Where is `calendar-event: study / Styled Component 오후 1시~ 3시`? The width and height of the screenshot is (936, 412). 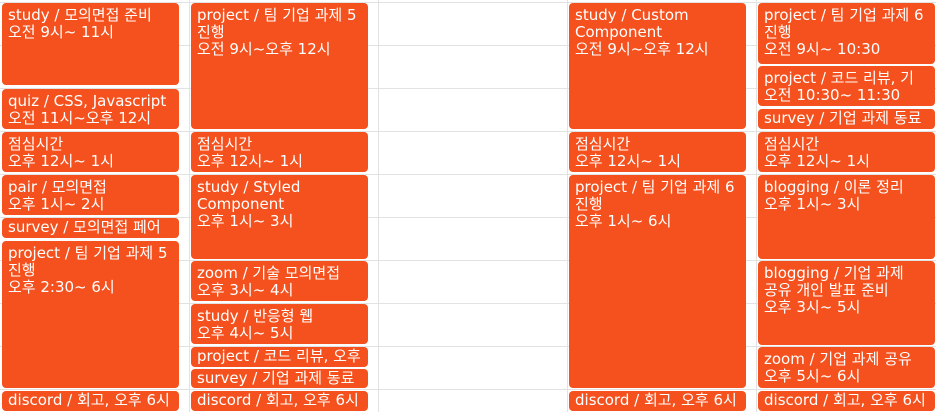 calendar-event: study / Styled Component 오후 1시~ 3시 is located at coordinates (279, 217).